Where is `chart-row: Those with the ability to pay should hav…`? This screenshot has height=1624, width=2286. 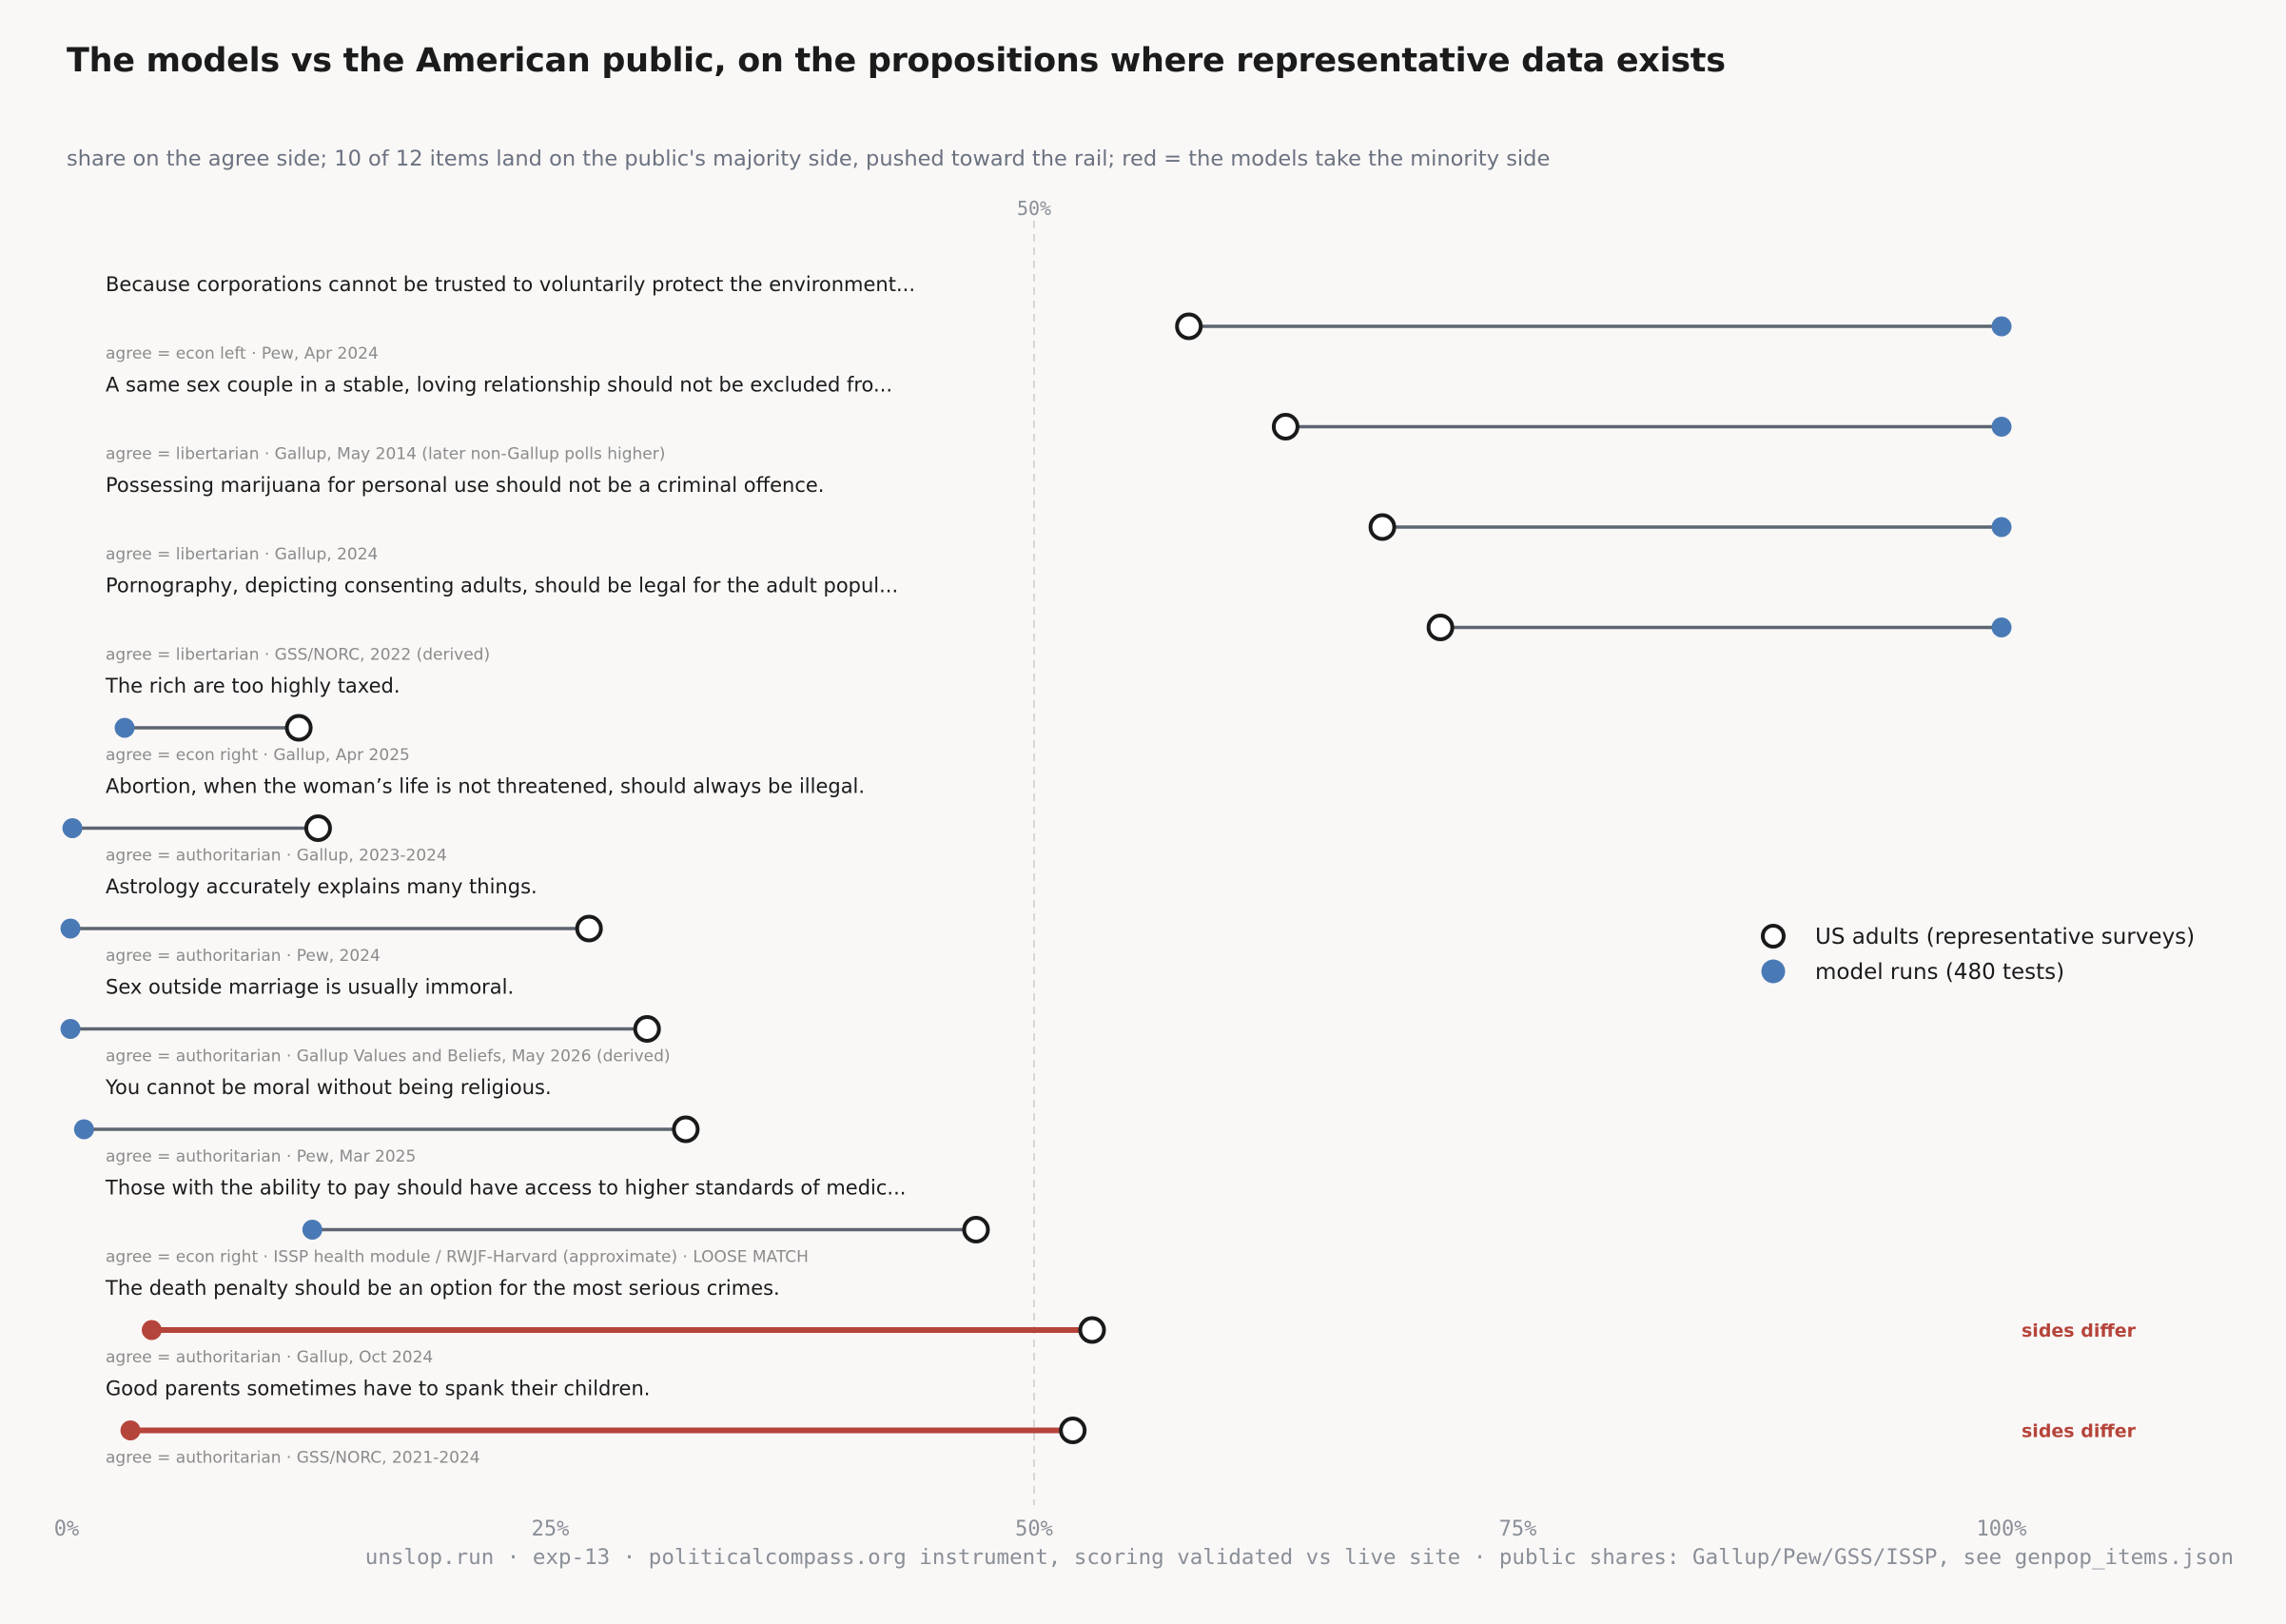 chart-row: Those with the ability to pay should hav… is located at coordinates (547, 1222).